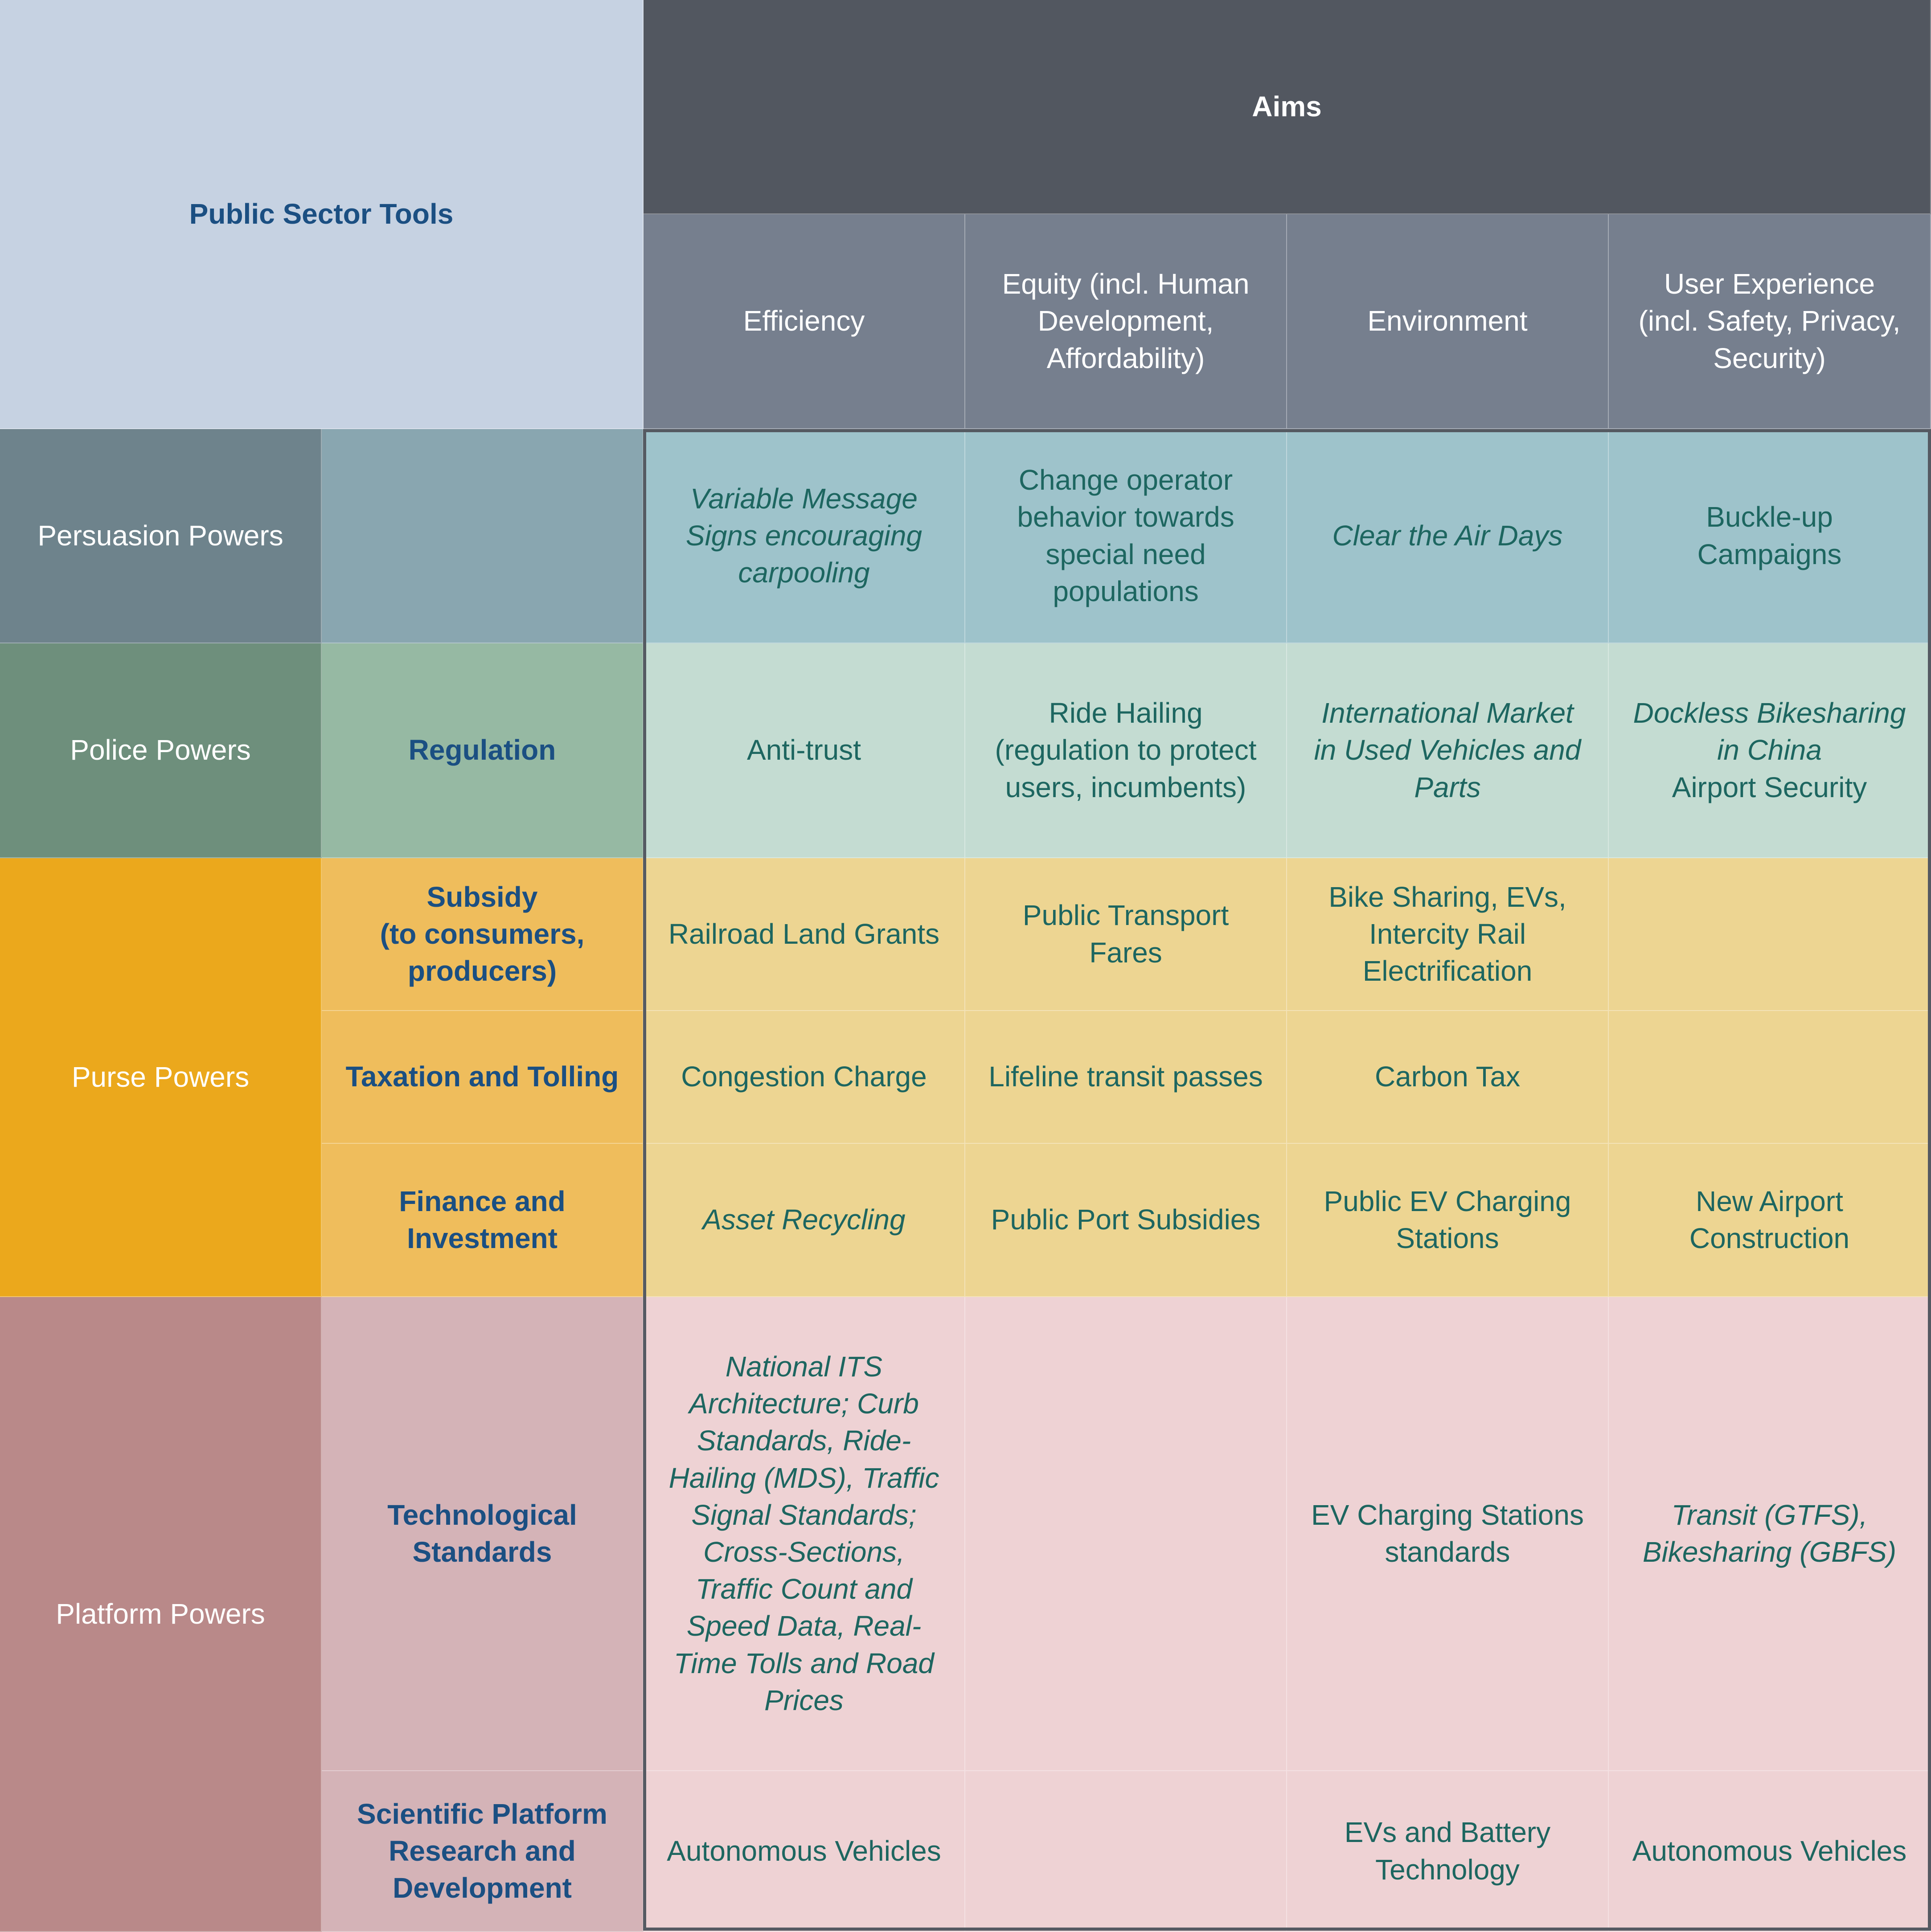  Describe the element at coordinates (804, 934) in the screenshot. I see `subsidy-efficiency-cell: Railroad Land Grants` at that location.